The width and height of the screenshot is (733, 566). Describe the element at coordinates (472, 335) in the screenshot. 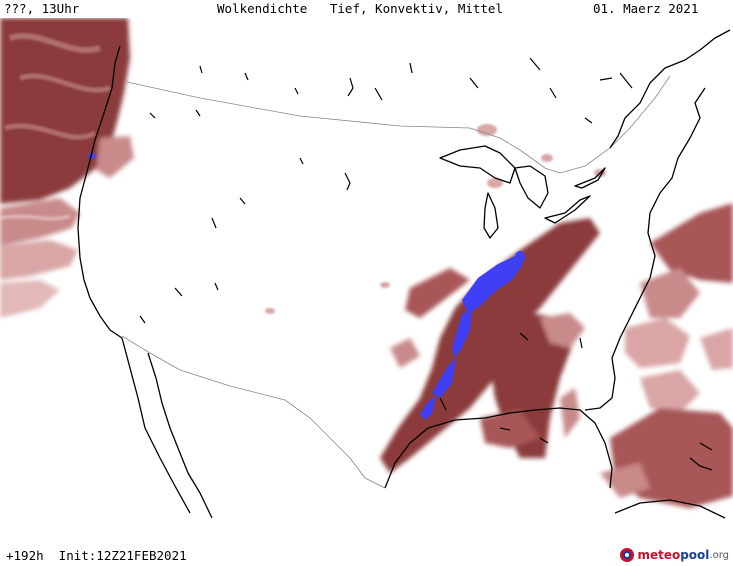

I see `convective-cells` at that location.